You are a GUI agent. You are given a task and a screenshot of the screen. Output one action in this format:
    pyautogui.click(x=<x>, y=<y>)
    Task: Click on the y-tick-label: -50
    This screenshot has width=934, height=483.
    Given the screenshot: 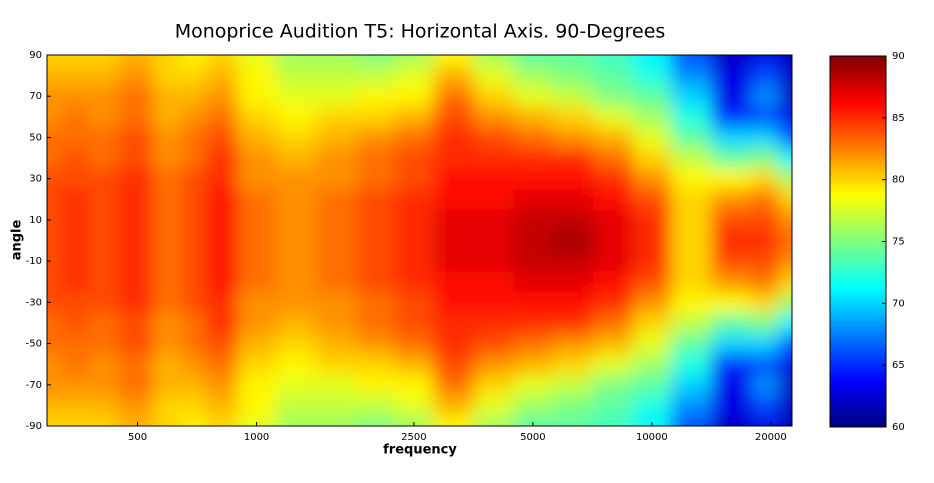 What is the action you would take?
    pyautogui.click(x=34, y=344)
    